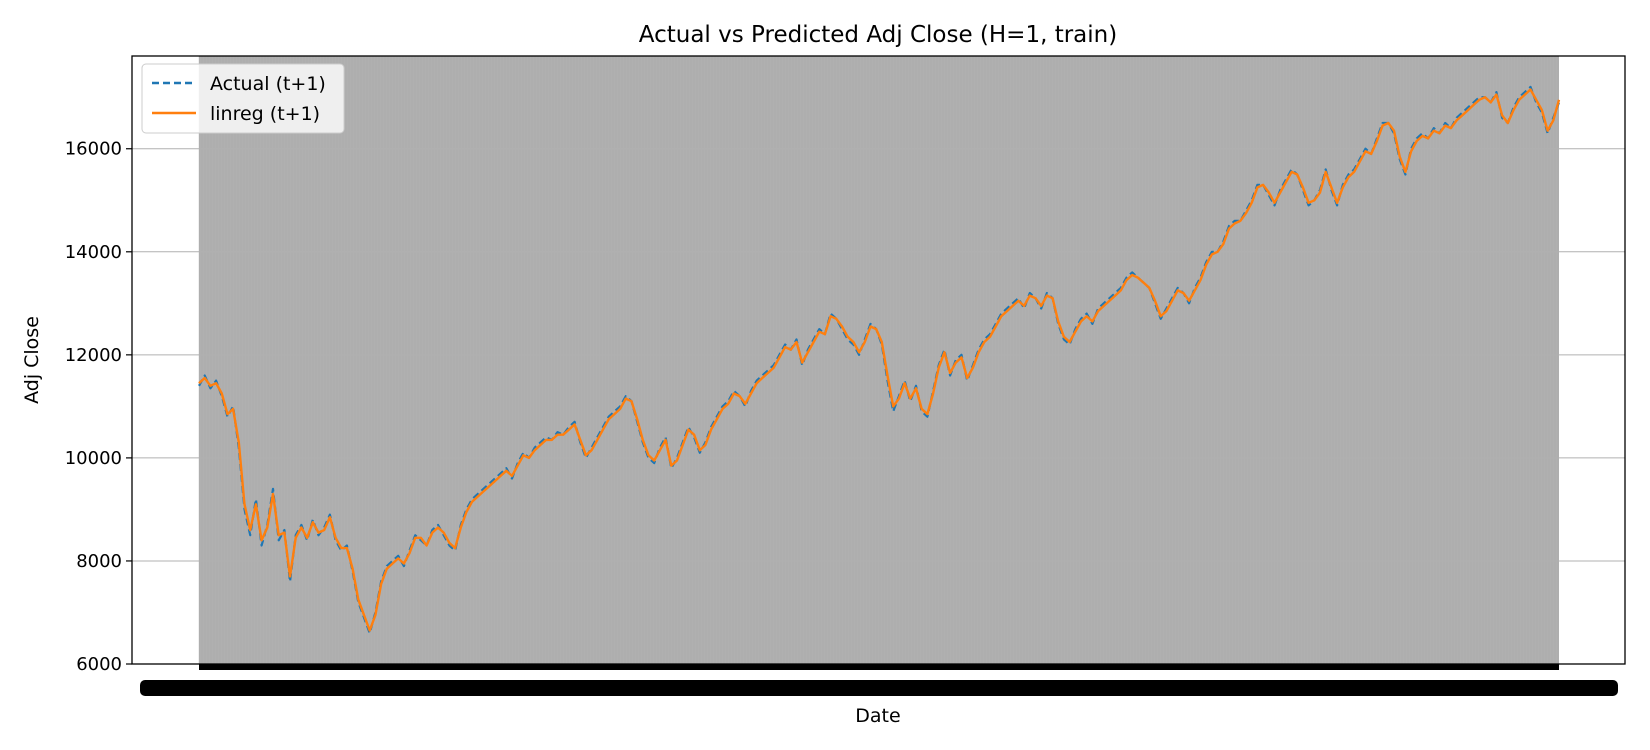 The height and width of the screenshot is (750, 1650). What do you see at coordinates (265, 114) in the screenshot?
I see `legend-label-linreg: linreg (t+1)` at bounding box center [265, 114].